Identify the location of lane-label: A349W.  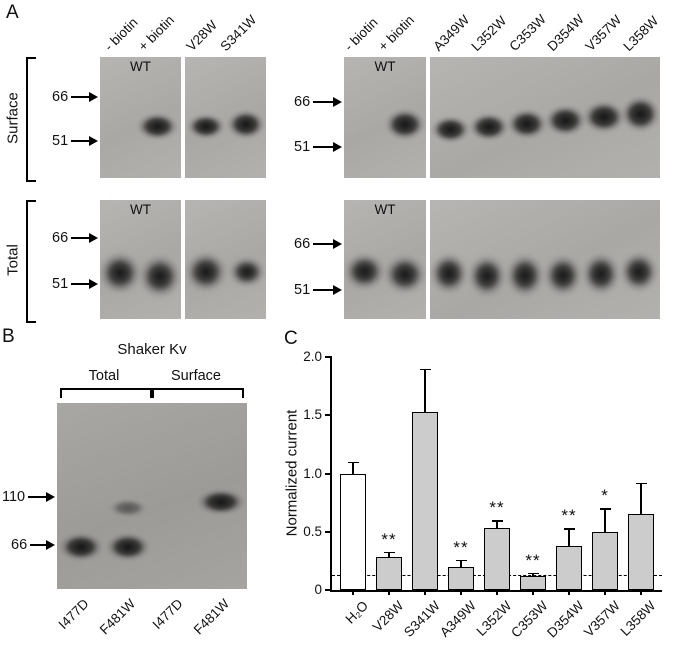
(451, 33).